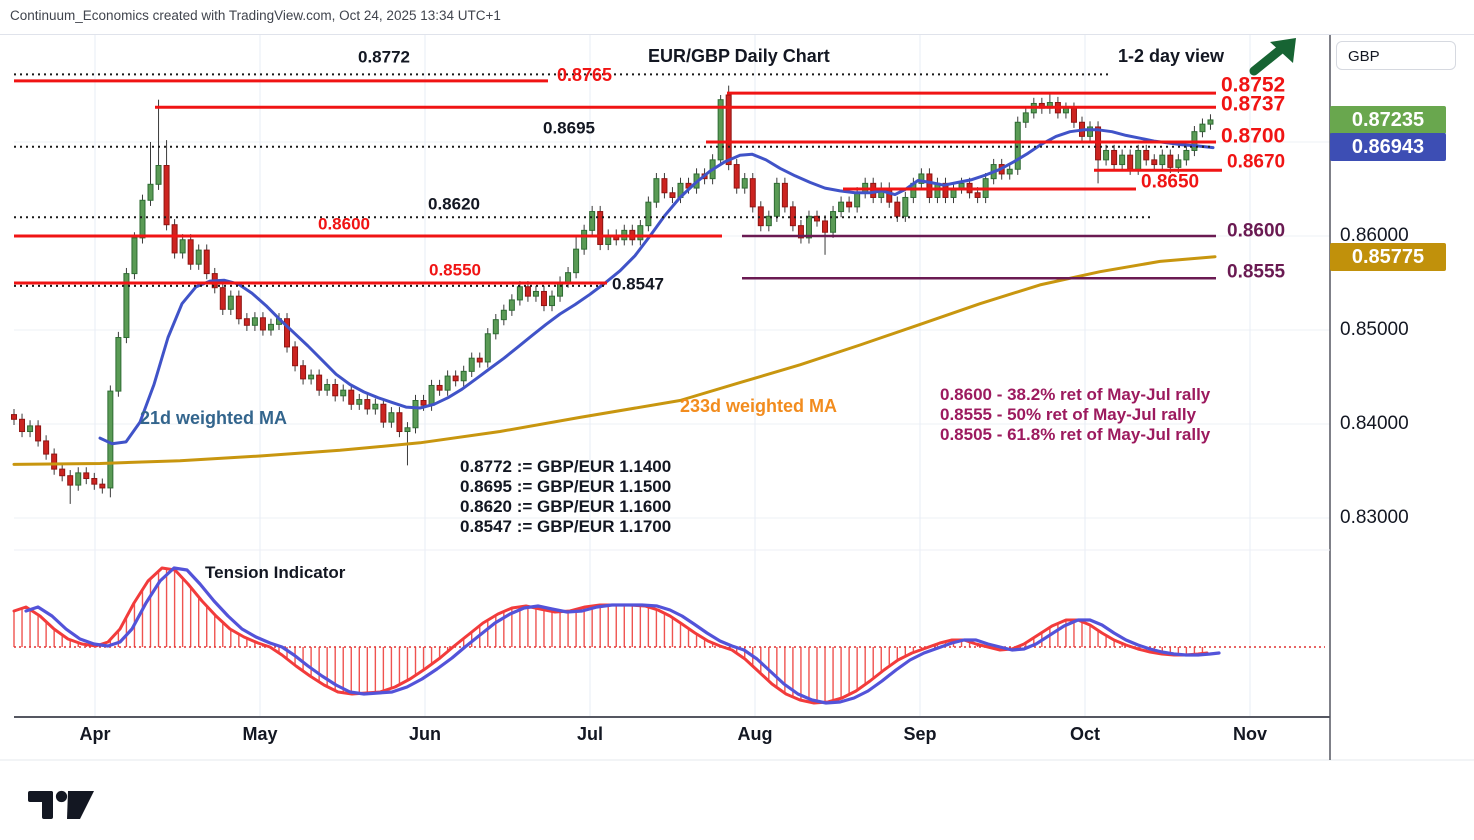 The height and width of the screenshot is (840, 1474). Describe the element at coordinates (1374, 423) in the screenshot. I see `price-tick: 0.84000` at that location.